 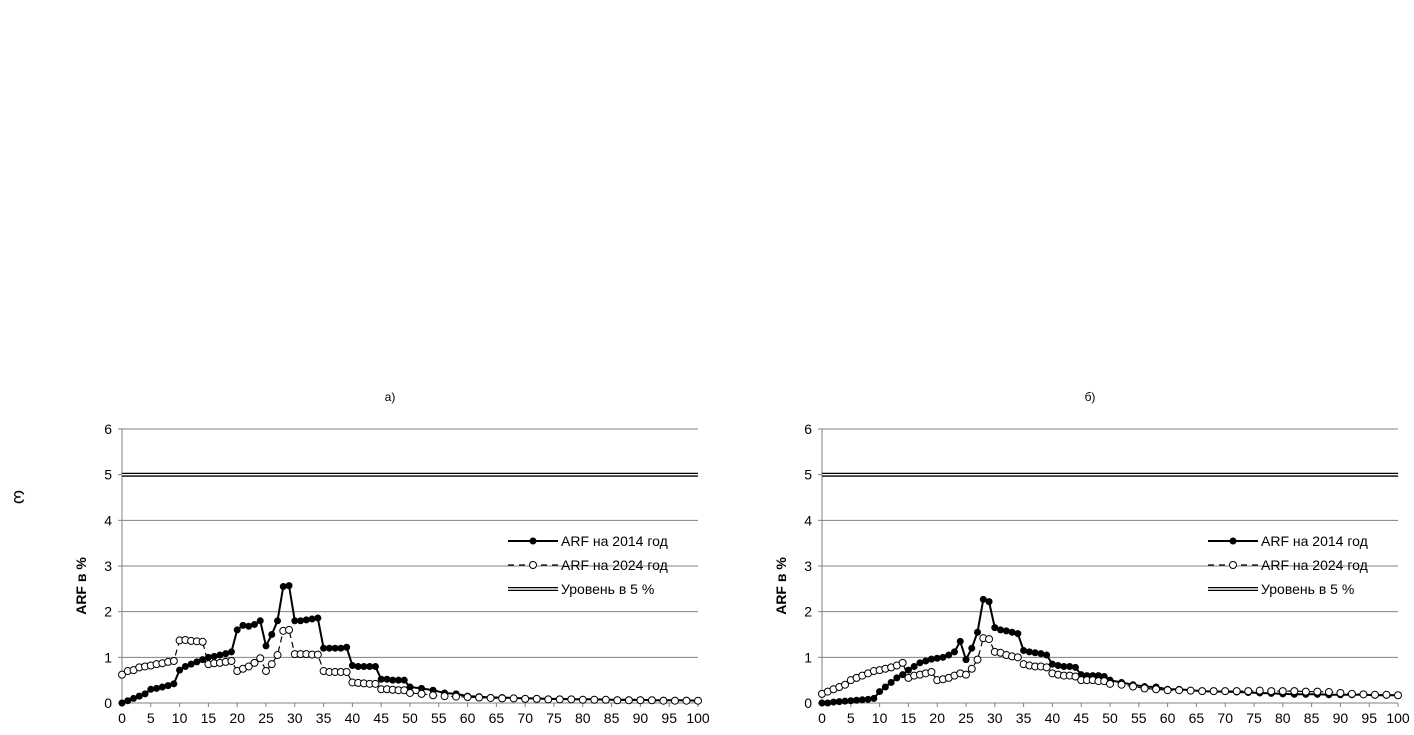 I want to click on y-tick-label: 2, so click(x=808, y=612).